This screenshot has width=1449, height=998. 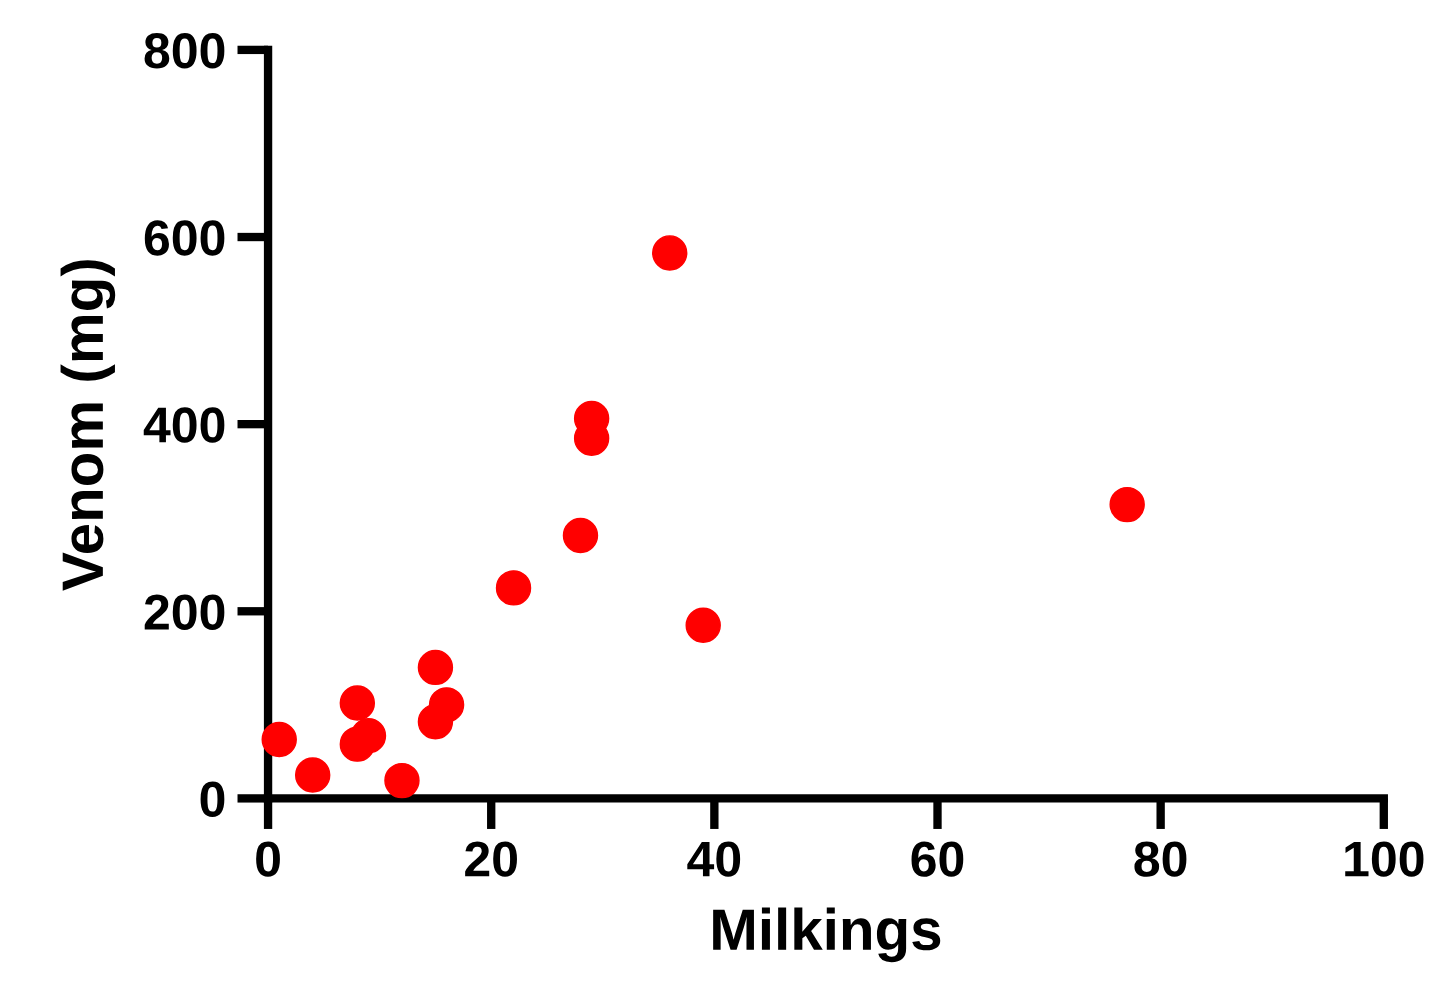 What do you see at coordinates (268, 859) in the screenshot?
I see `x-tick-label: 0` at bounding box center [268, 859].